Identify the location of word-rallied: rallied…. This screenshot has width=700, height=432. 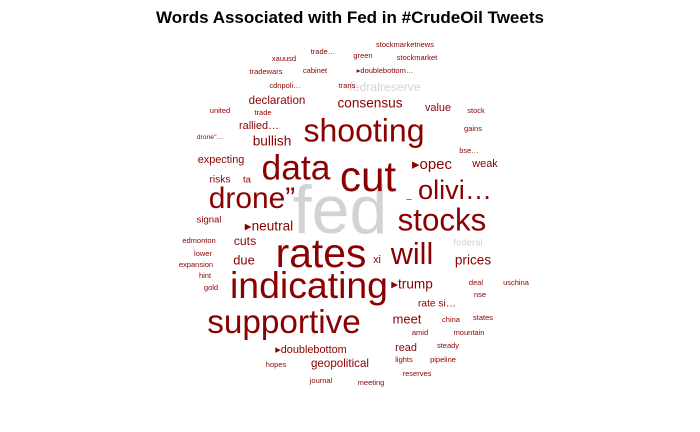
(259, 126).